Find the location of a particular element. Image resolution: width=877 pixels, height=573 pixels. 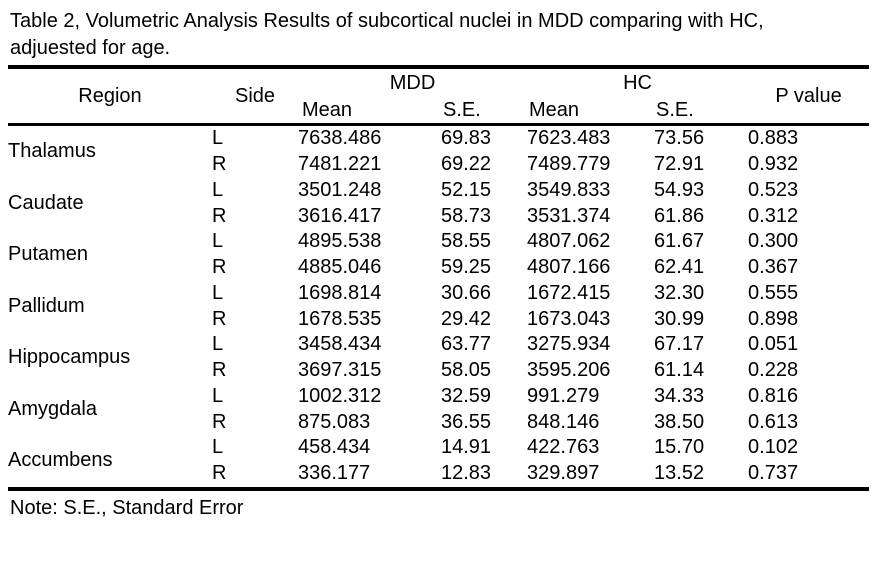

mdd-se-cell: 58.05 is located at coordinates (466, 370).